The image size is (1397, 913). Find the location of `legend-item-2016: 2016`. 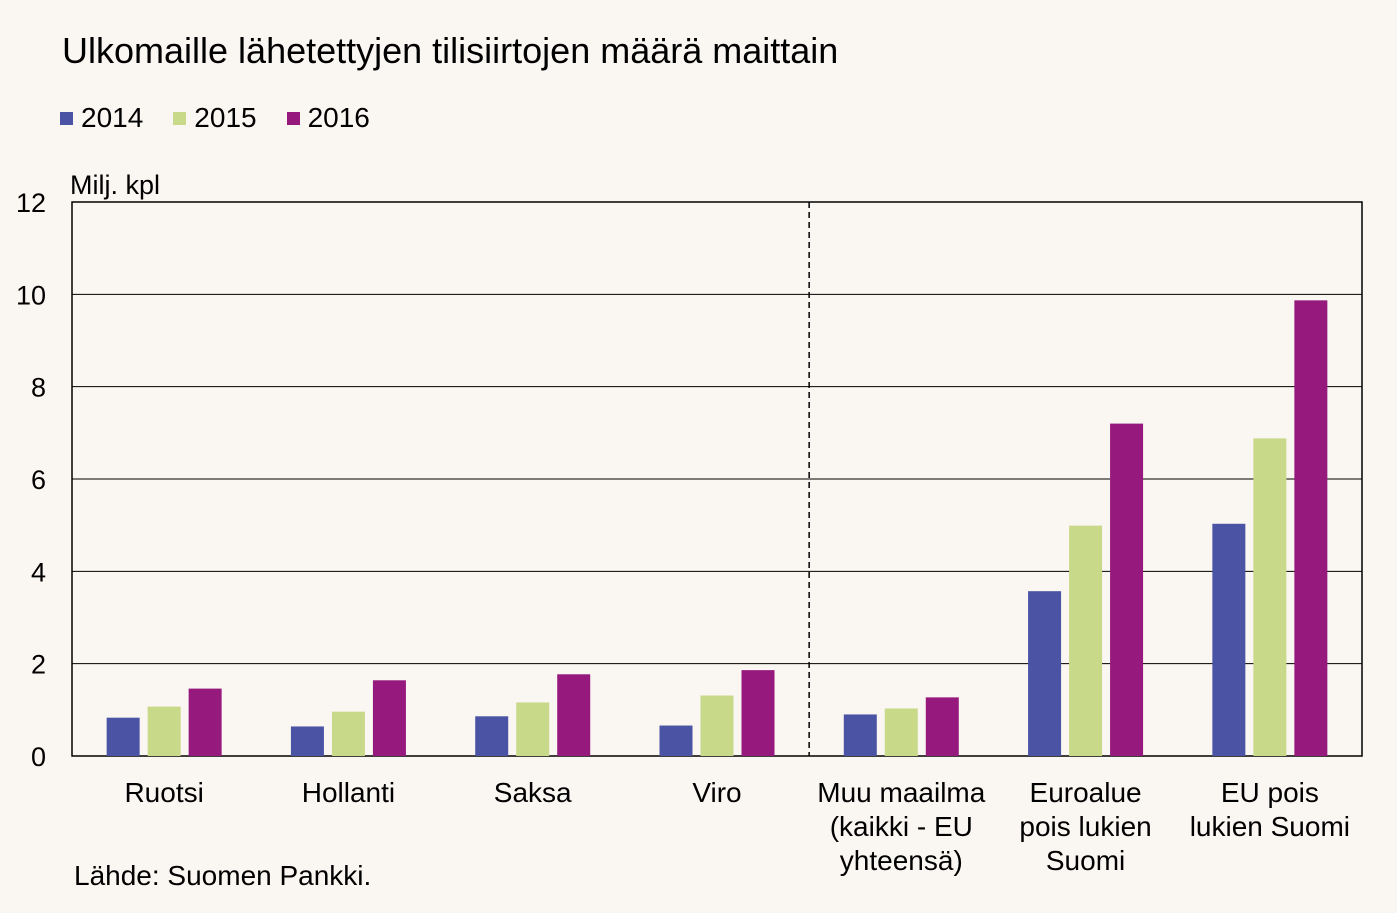

legend-item-2016: 2016 is located at coordinates (328, 118).